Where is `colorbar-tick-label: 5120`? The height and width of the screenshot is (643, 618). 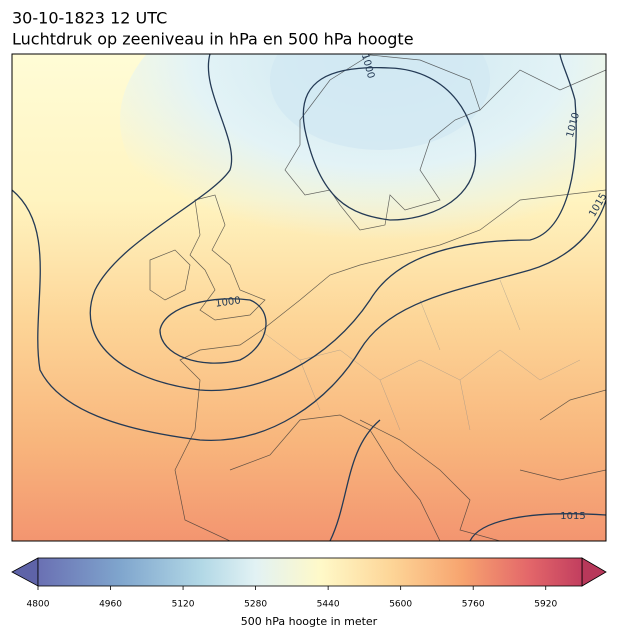
colorbar-tick-label: 5120 is located at coordinates (183, 605).